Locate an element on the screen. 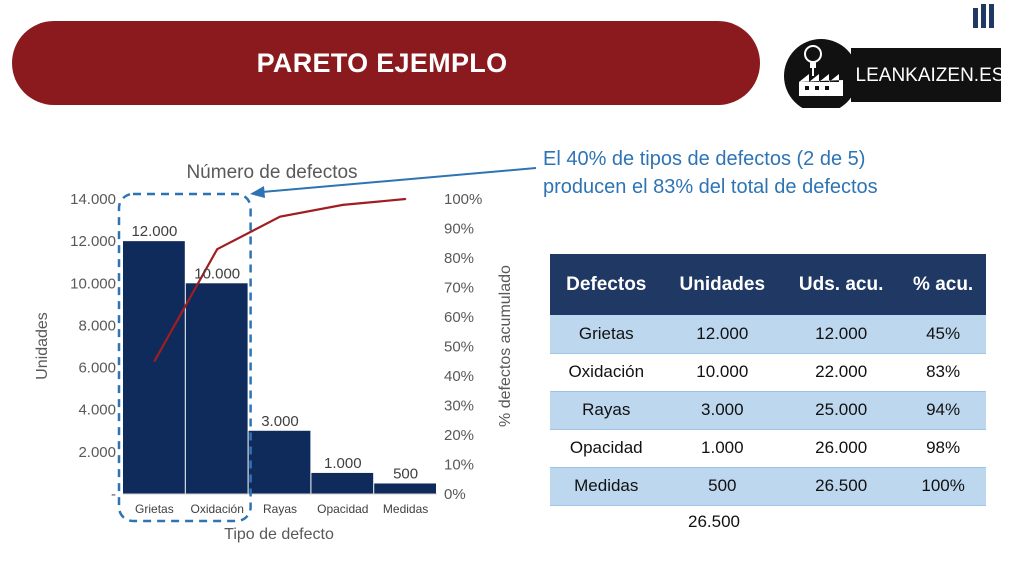 Image resolution: width=1024 pixels, height=576 pixels. cumulative-point-rayas is located at coordinates (280, 216).